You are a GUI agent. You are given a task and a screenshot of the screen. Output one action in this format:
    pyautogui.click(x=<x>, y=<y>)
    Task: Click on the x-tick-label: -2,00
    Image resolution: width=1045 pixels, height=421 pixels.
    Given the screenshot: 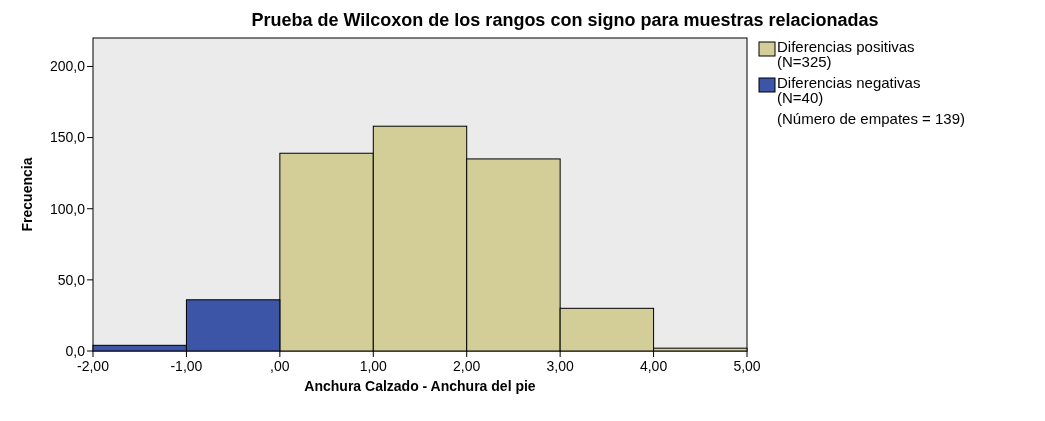 What is the action you would take?
    pyautogui.click(x=93, y=366)
    